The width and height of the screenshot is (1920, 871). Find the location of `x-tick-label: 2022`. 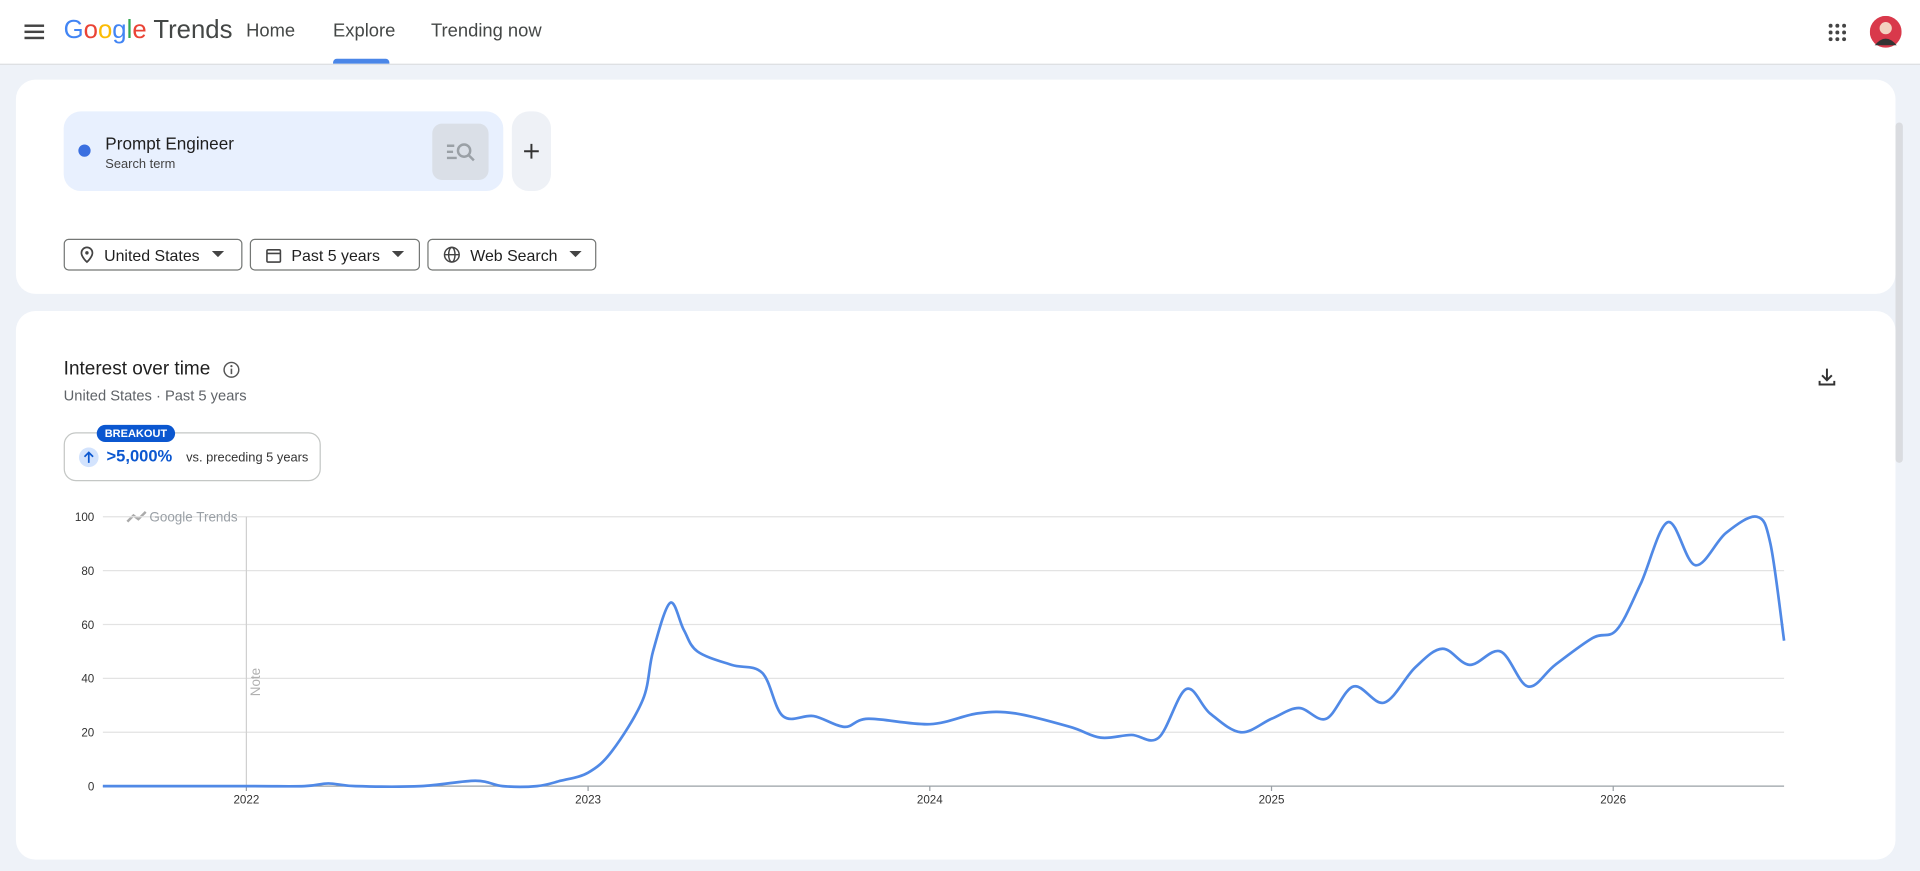

x-tick-label: 2022 is located at coordinates (246, 799).